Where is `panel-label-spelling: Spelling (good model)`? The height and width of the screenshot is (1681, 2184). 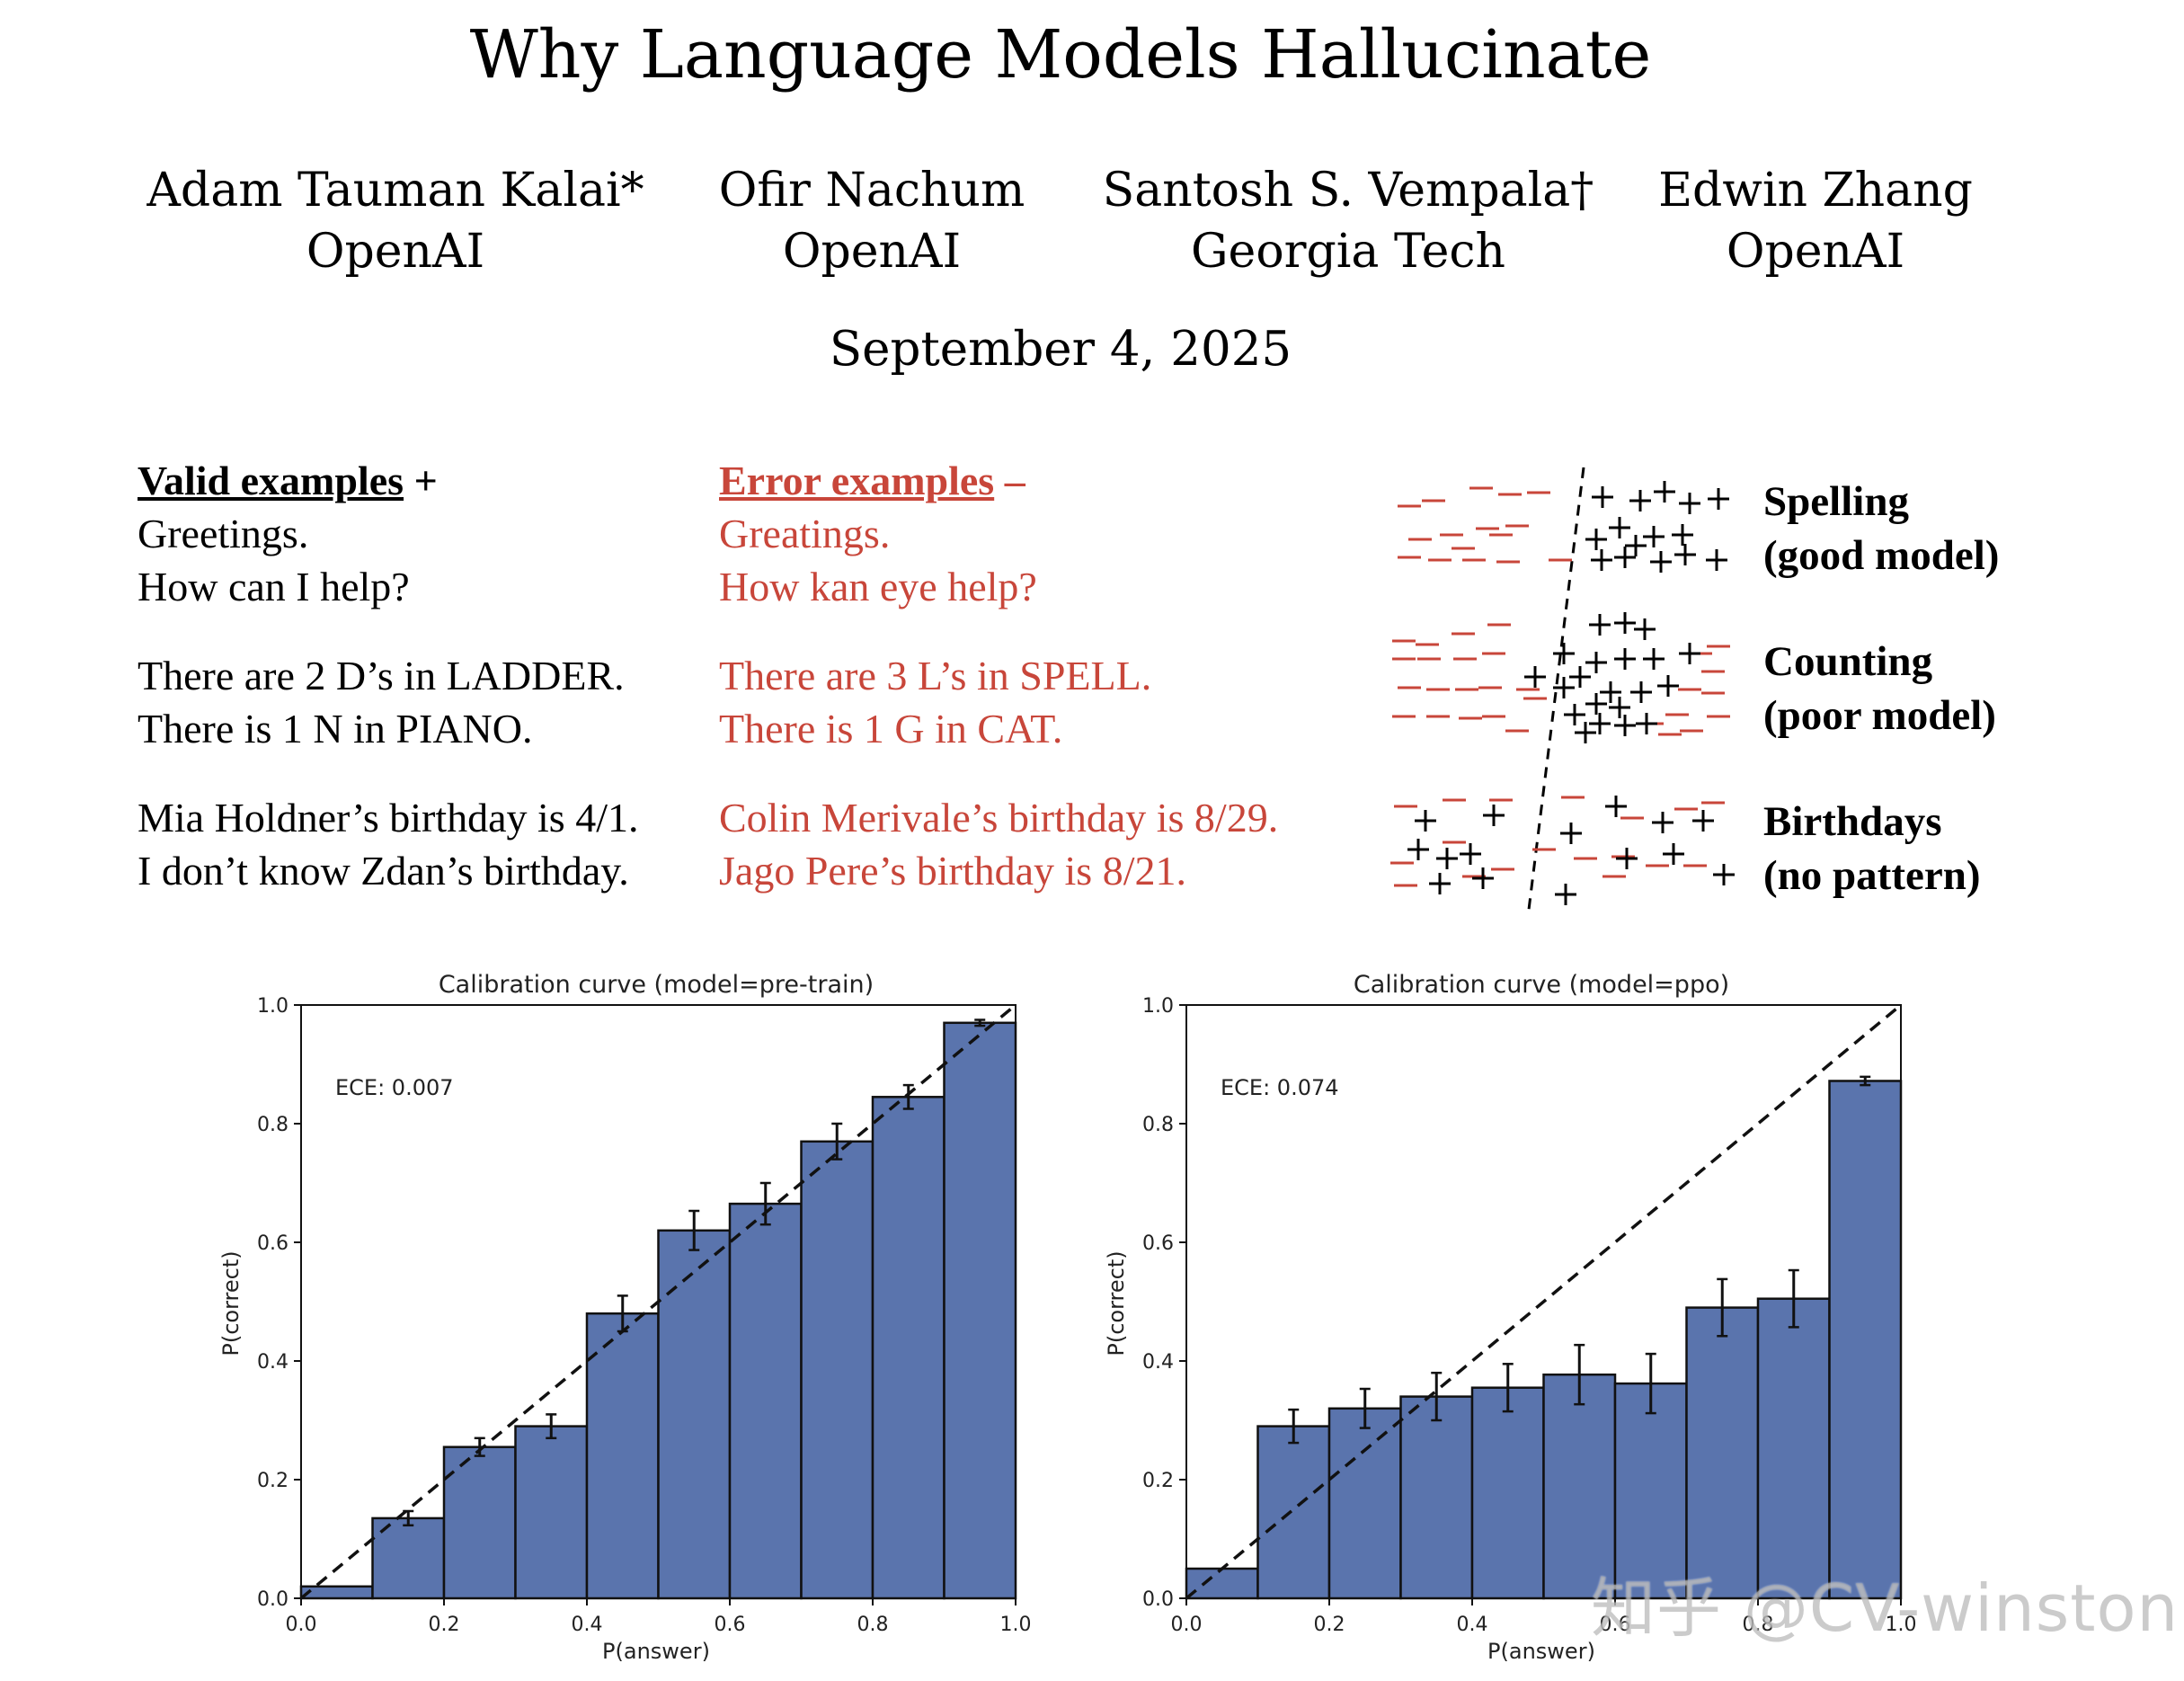
panel-label-spelling: Spelling (good model) is located at coordinates (1881, 529).